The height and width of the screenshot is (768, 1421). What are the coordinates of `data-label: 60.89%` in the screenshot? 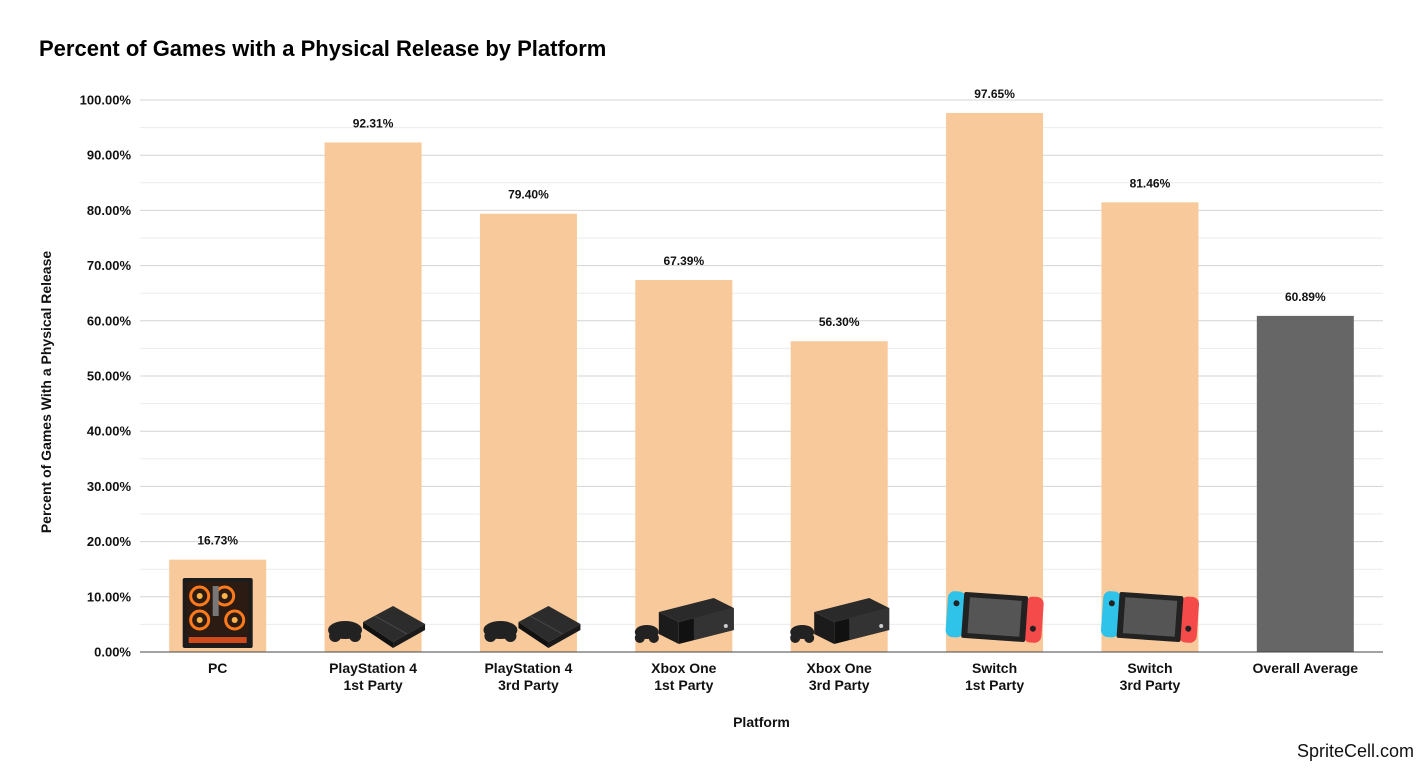 It's located at (1305, 297).